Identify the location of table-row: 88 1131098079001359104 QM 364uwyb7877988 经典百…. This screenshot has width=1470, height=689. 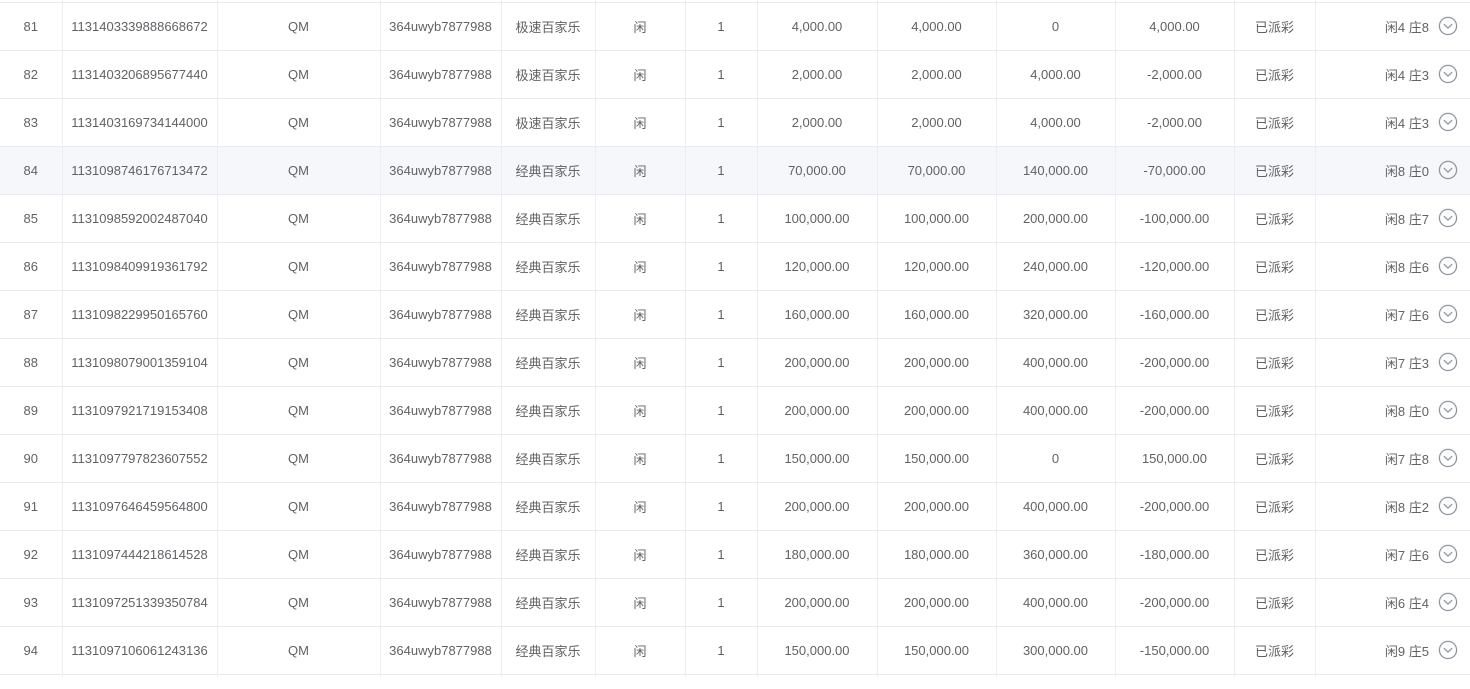
(735, 362).